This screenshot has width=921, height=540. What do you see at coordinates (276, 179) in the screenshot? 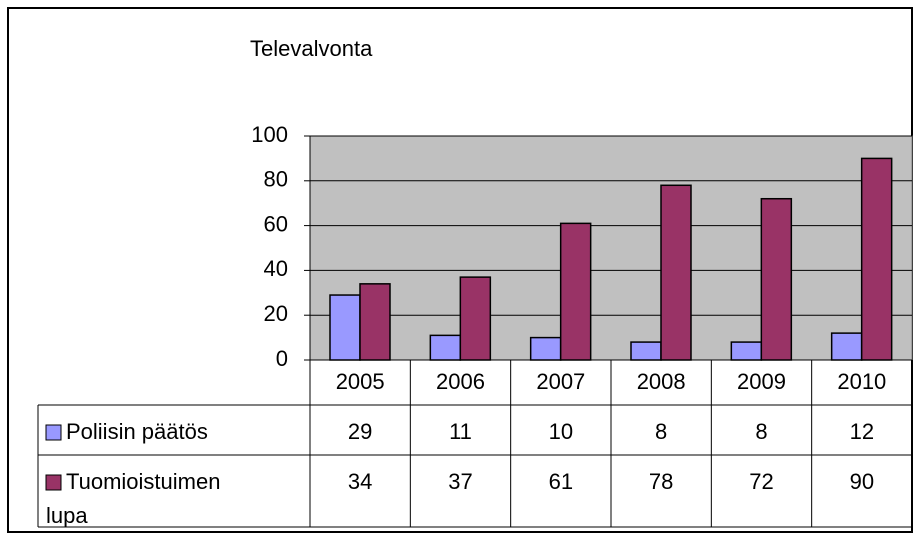
I see `y-tick-label: 80` at bounding box center [276, 179].